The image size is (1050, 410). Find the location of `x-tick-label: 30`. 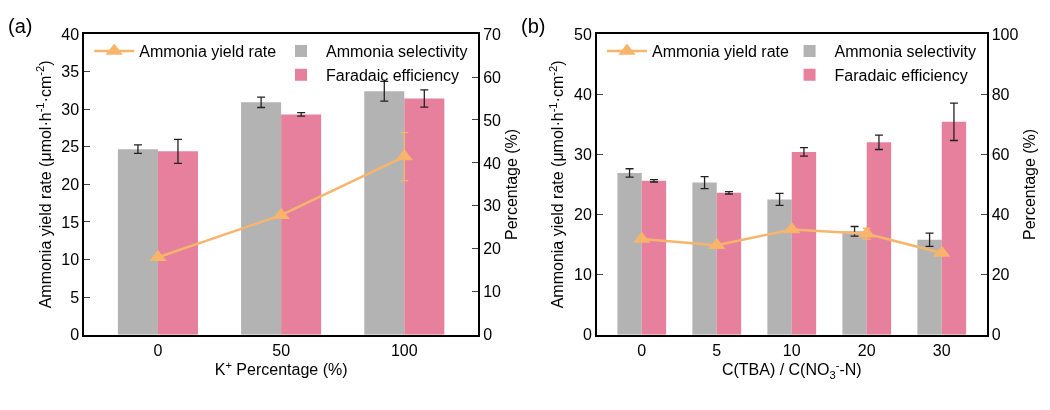

x-tick-label: 30 is located at coordinates (941, 350).